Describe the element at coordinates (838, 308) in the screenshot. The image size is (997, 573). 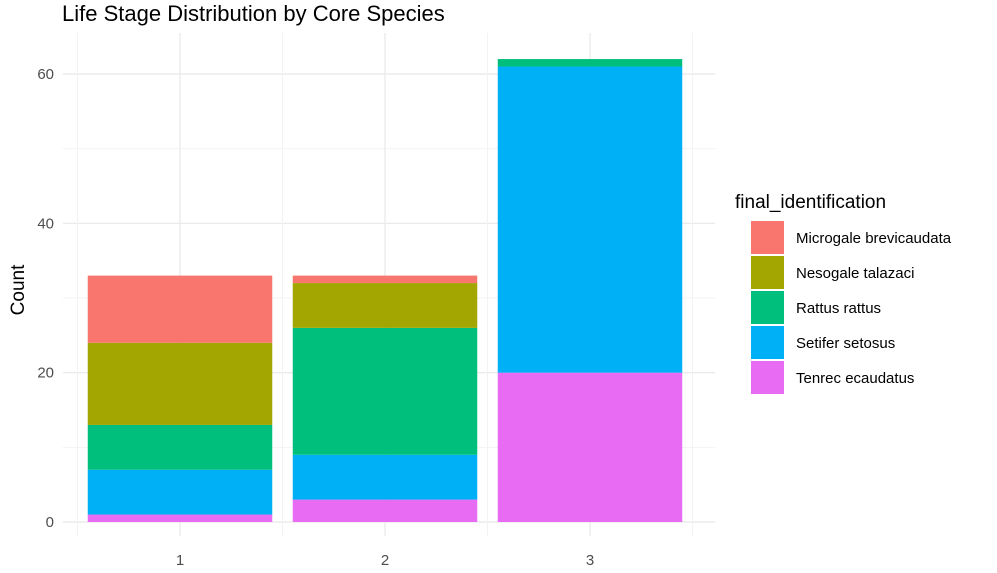
I see `legend-label: Rattus rattus` at that location.